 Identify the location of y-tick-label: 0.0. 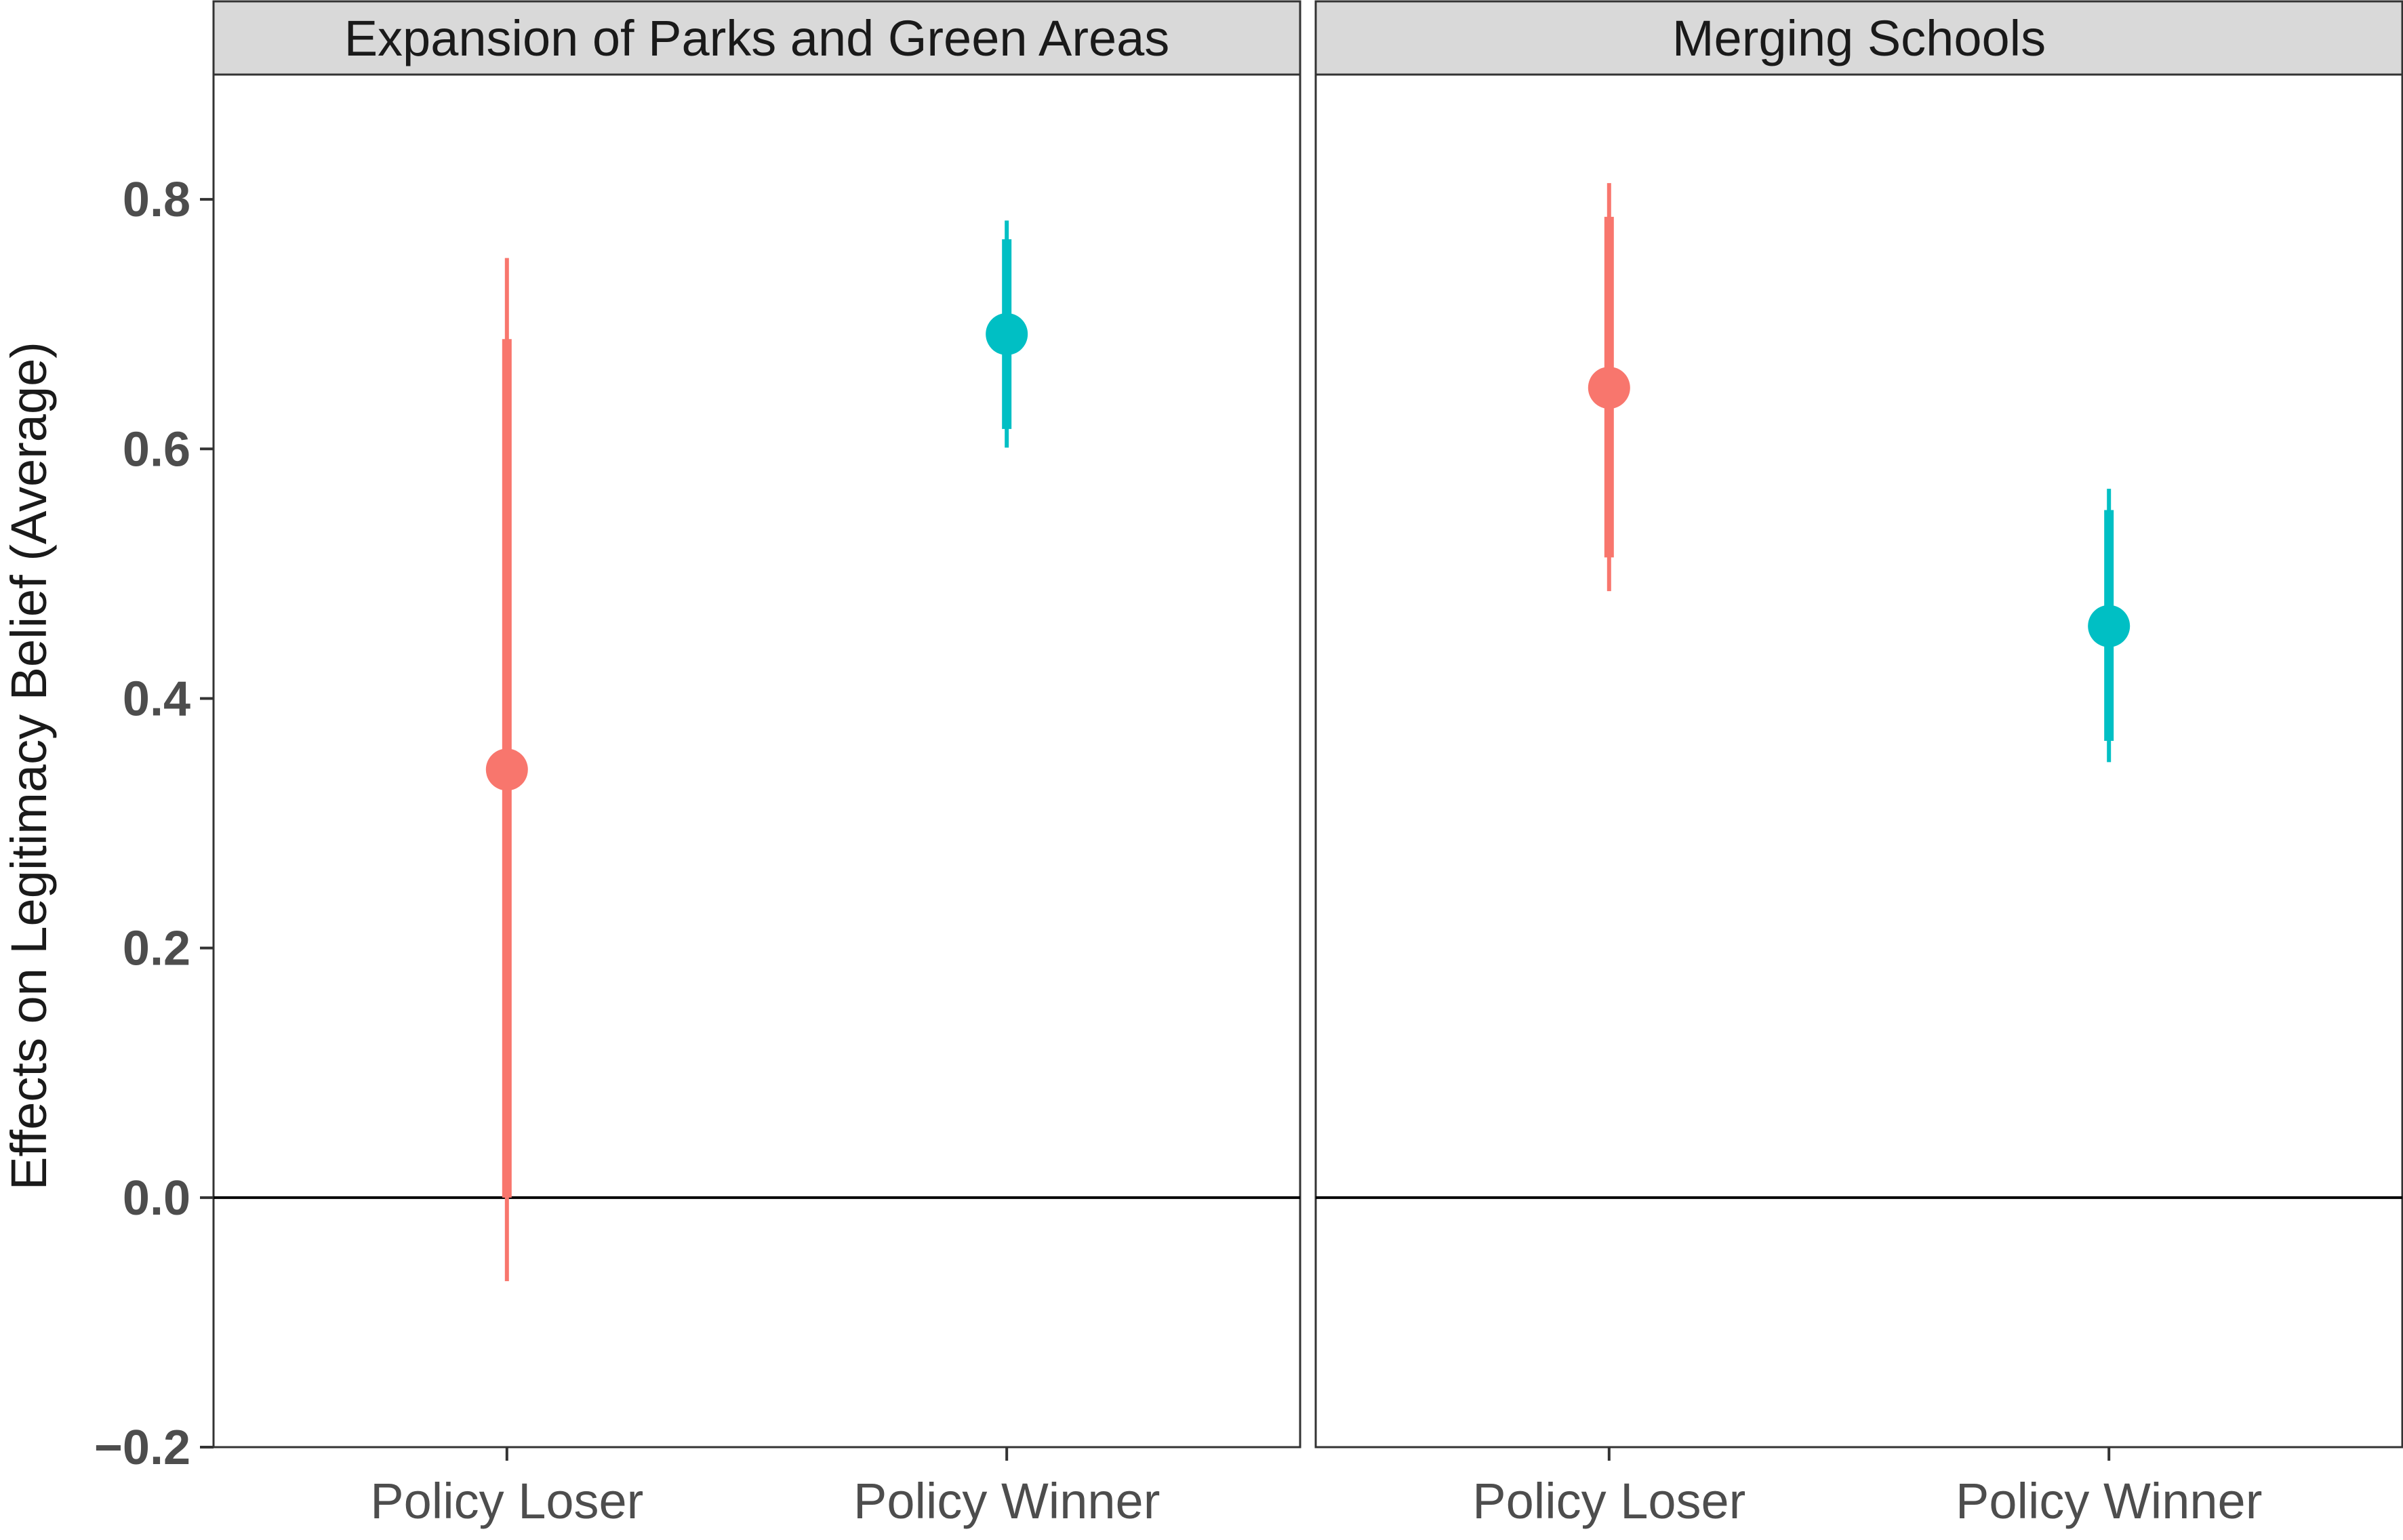
(156, 1198).